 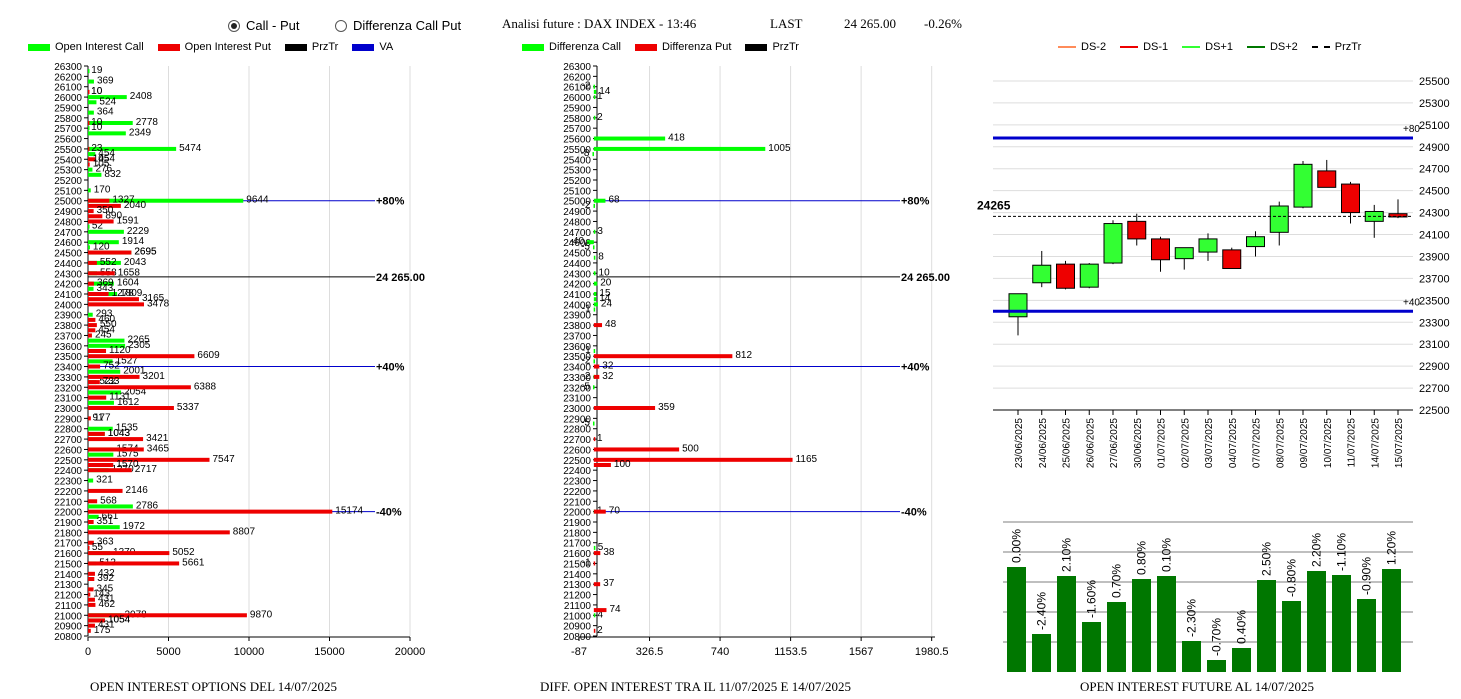 What do you see at coordinates (138, 231) in the screenshot?
I see `call-bar-label: 2229` at bounding box center [138, 231].